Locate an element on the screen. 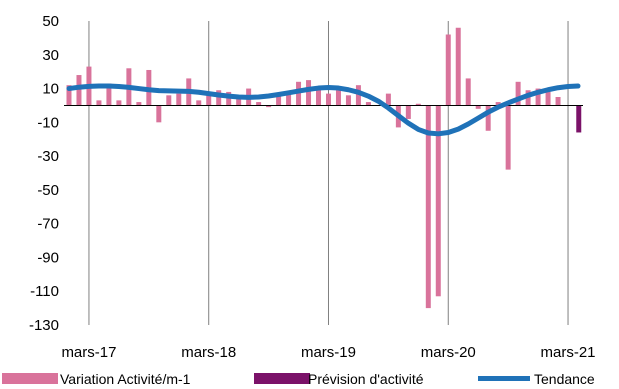 Image resolution: width=619 pixels, height=389 pixels. y-tick-label: -50 is located at coordinates (48, 190).